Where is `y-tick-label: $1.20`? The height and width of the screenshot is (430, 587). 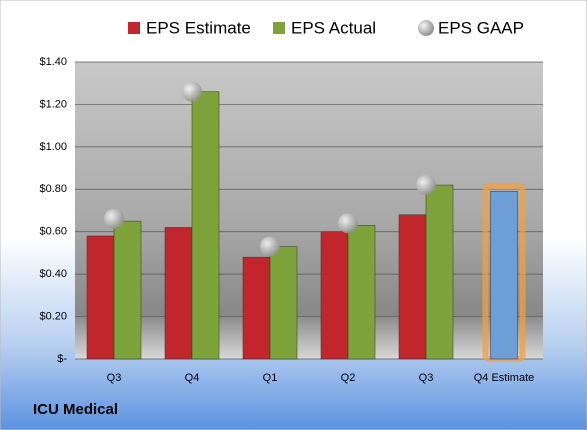
y-tick-label: $1.20 is located at coordinates (53, 104).